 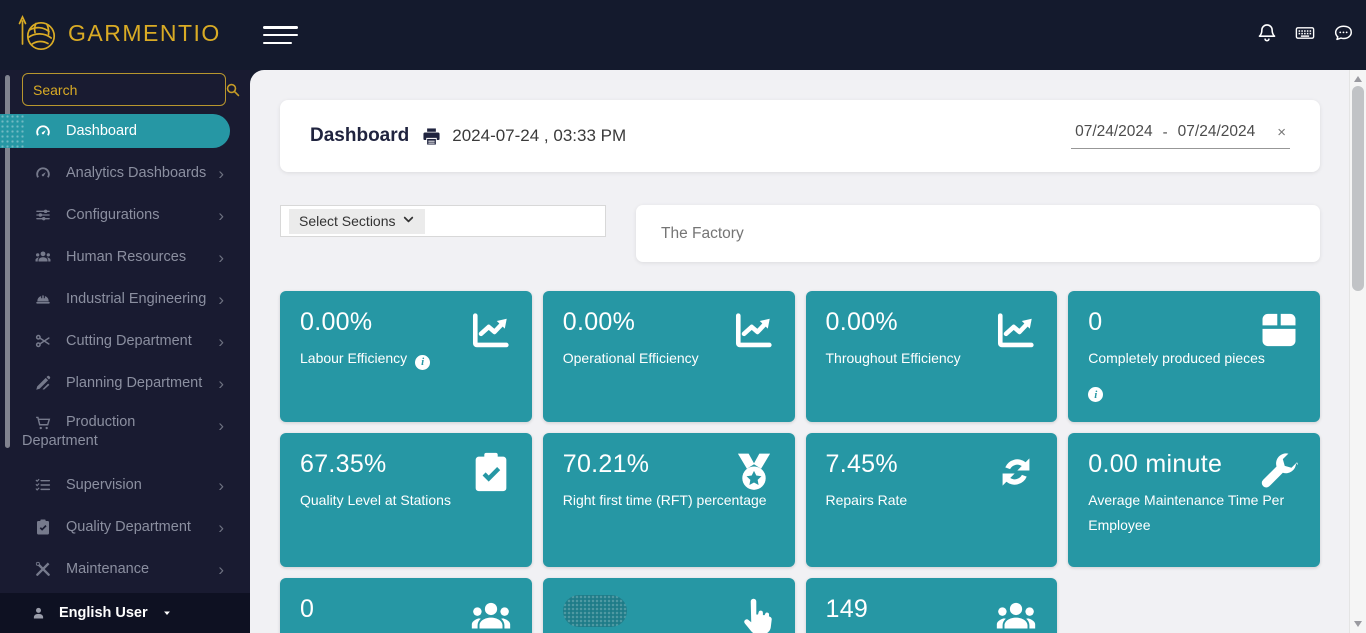 I want to click on brand: GARMENTIO, so click(x=117, y=33).